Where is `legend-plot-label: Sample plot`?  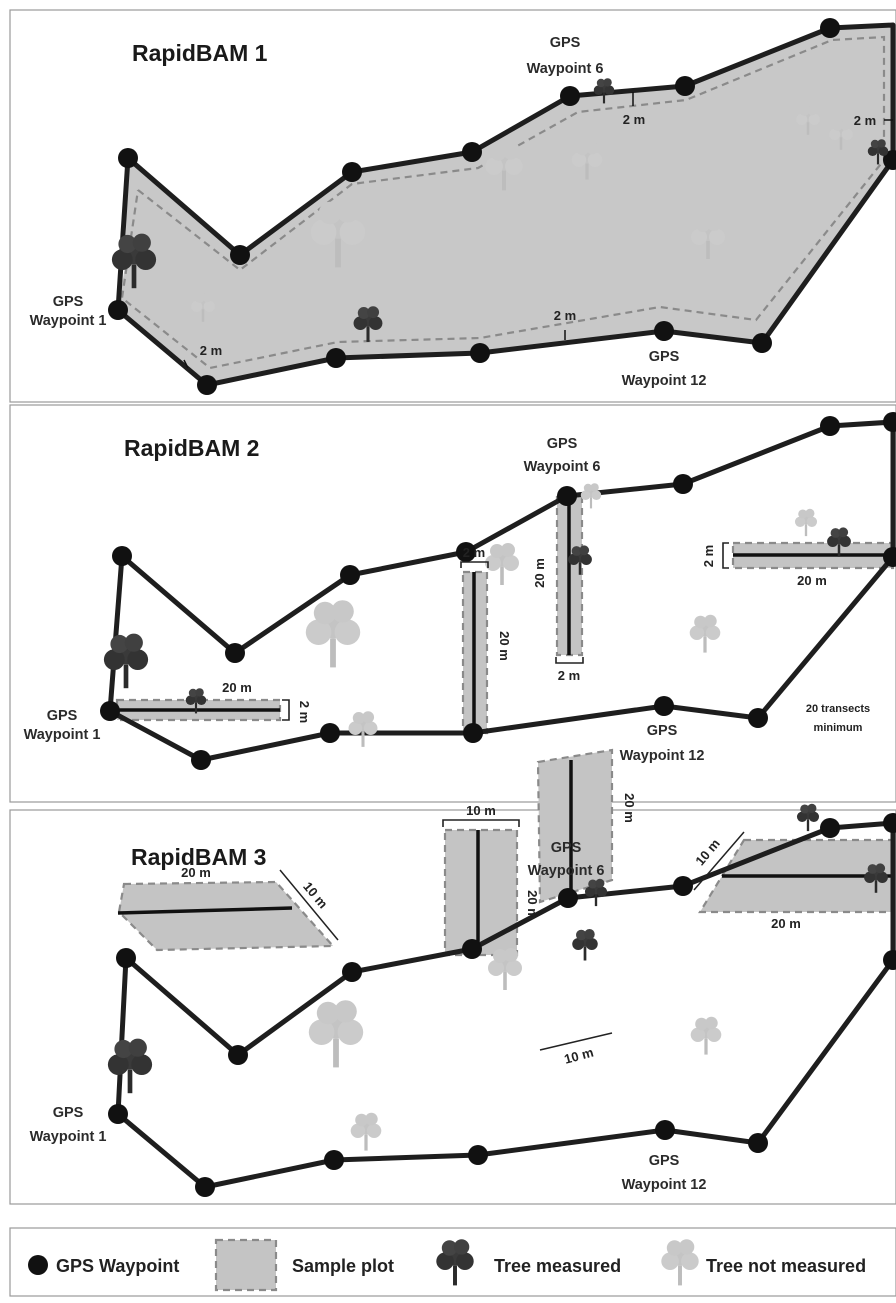
legend-plot-label: Sample plot is located at coordinates (343, 1266).